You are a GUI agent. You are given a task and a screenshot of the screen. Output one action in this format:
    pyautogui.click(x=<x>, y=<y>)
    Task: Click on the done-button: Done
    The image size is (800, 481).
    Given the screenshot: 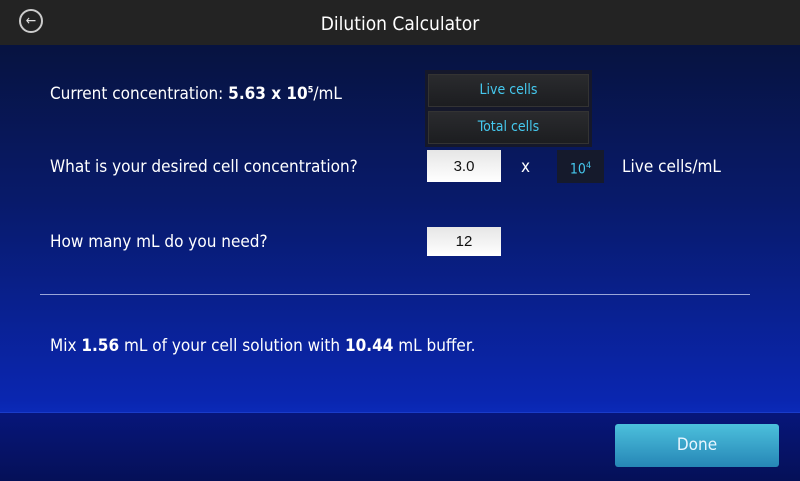 What is the action you would take?
    pyautogui.click(x=697, y=445)
    